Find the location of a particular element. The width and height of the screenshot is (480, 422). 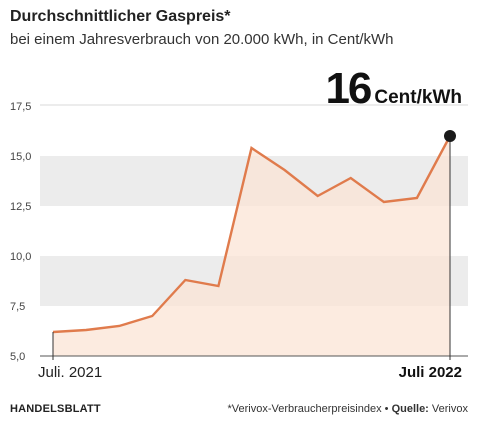

chart-title: Durchschnittlicher Gaspreis* is located at coordinates (120, 16).